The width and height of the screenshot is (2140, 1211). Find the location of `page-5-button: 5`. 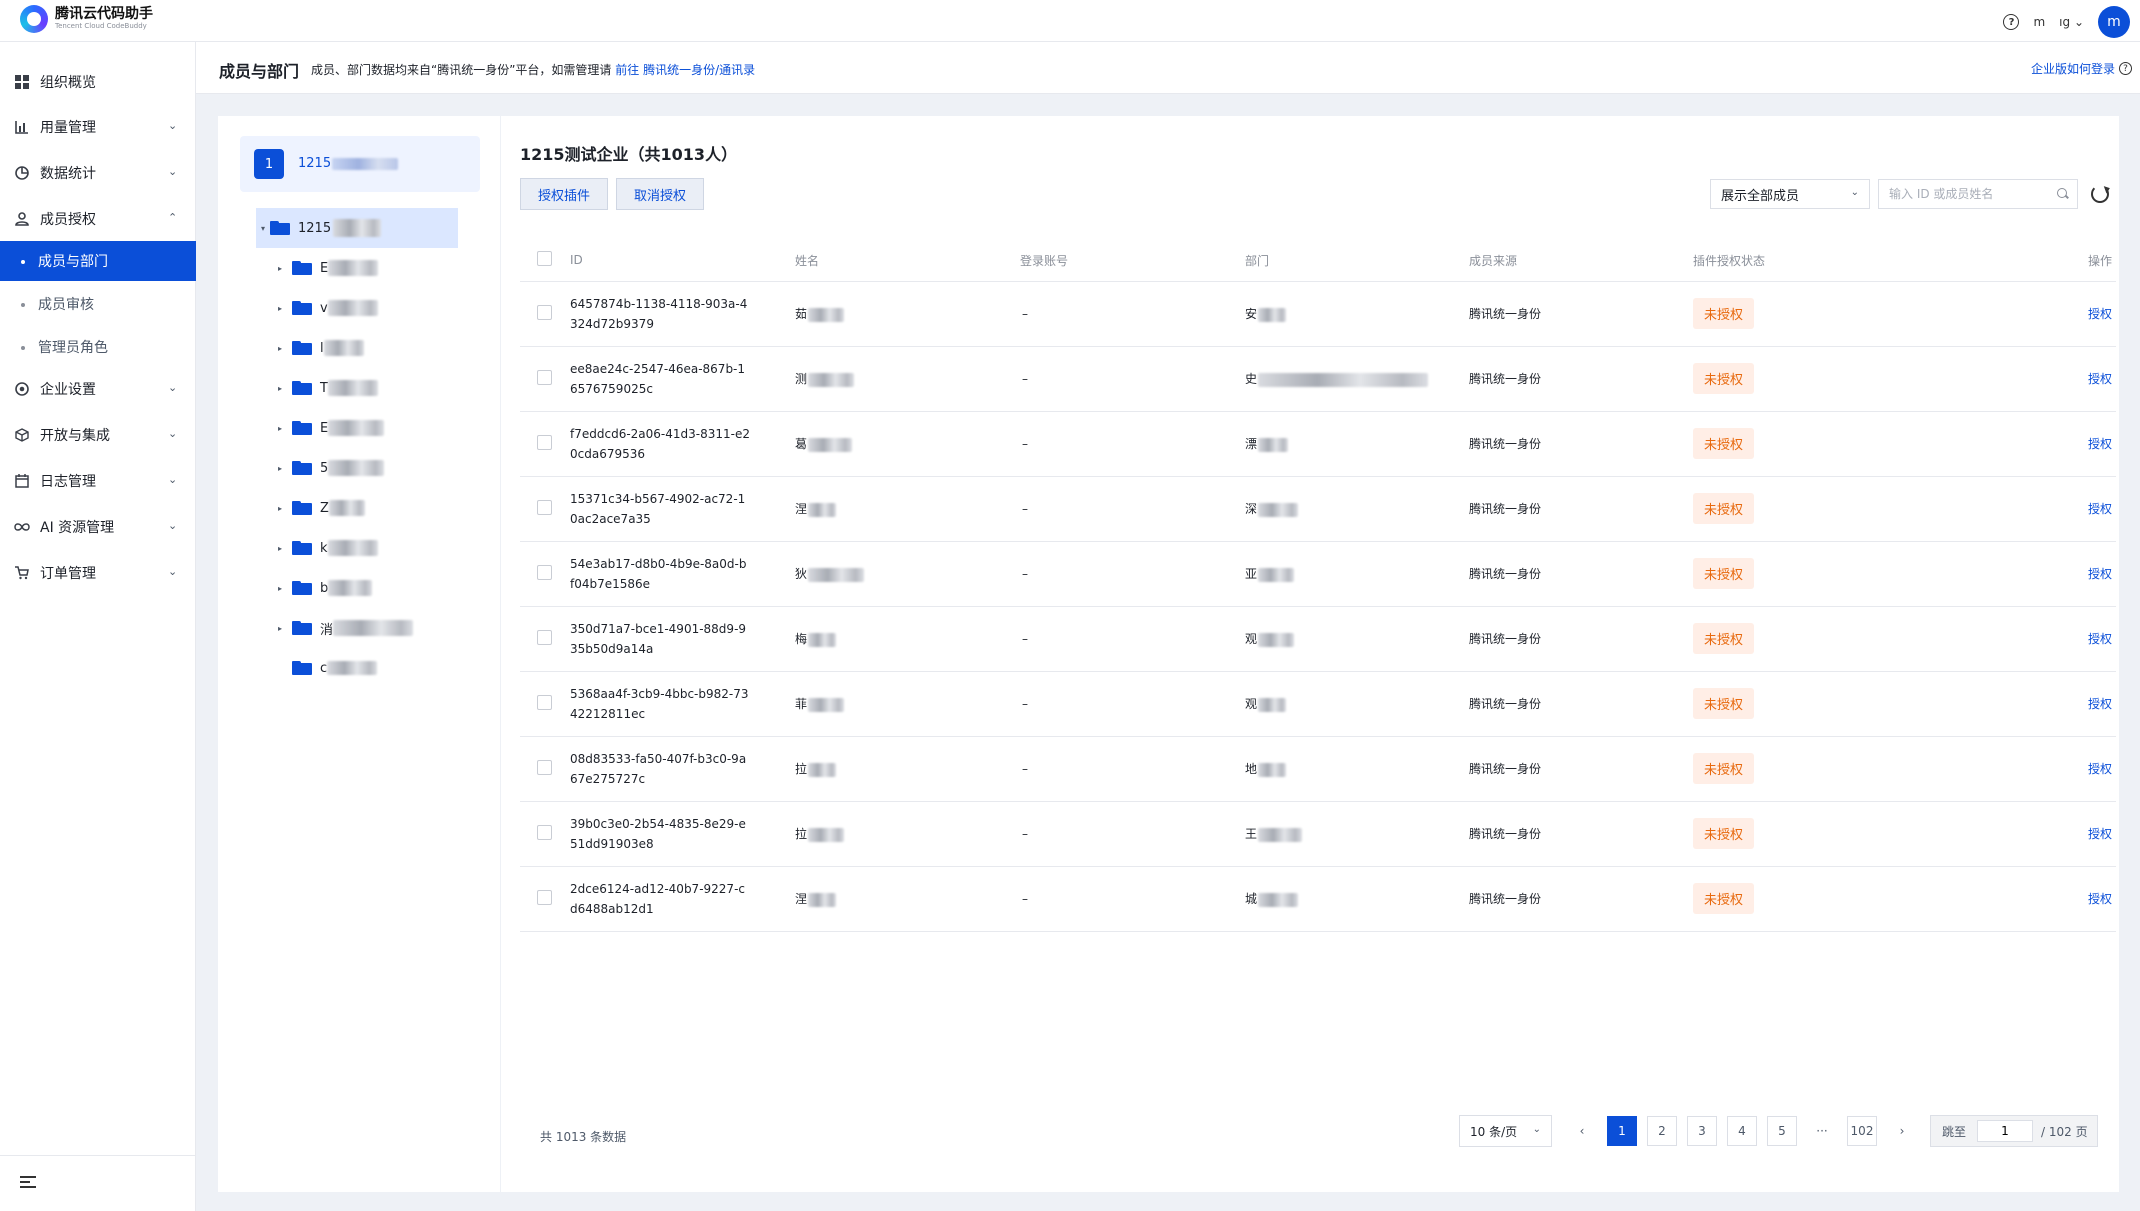

page-5-button: 5 is located at coordinates (1782, 1131).